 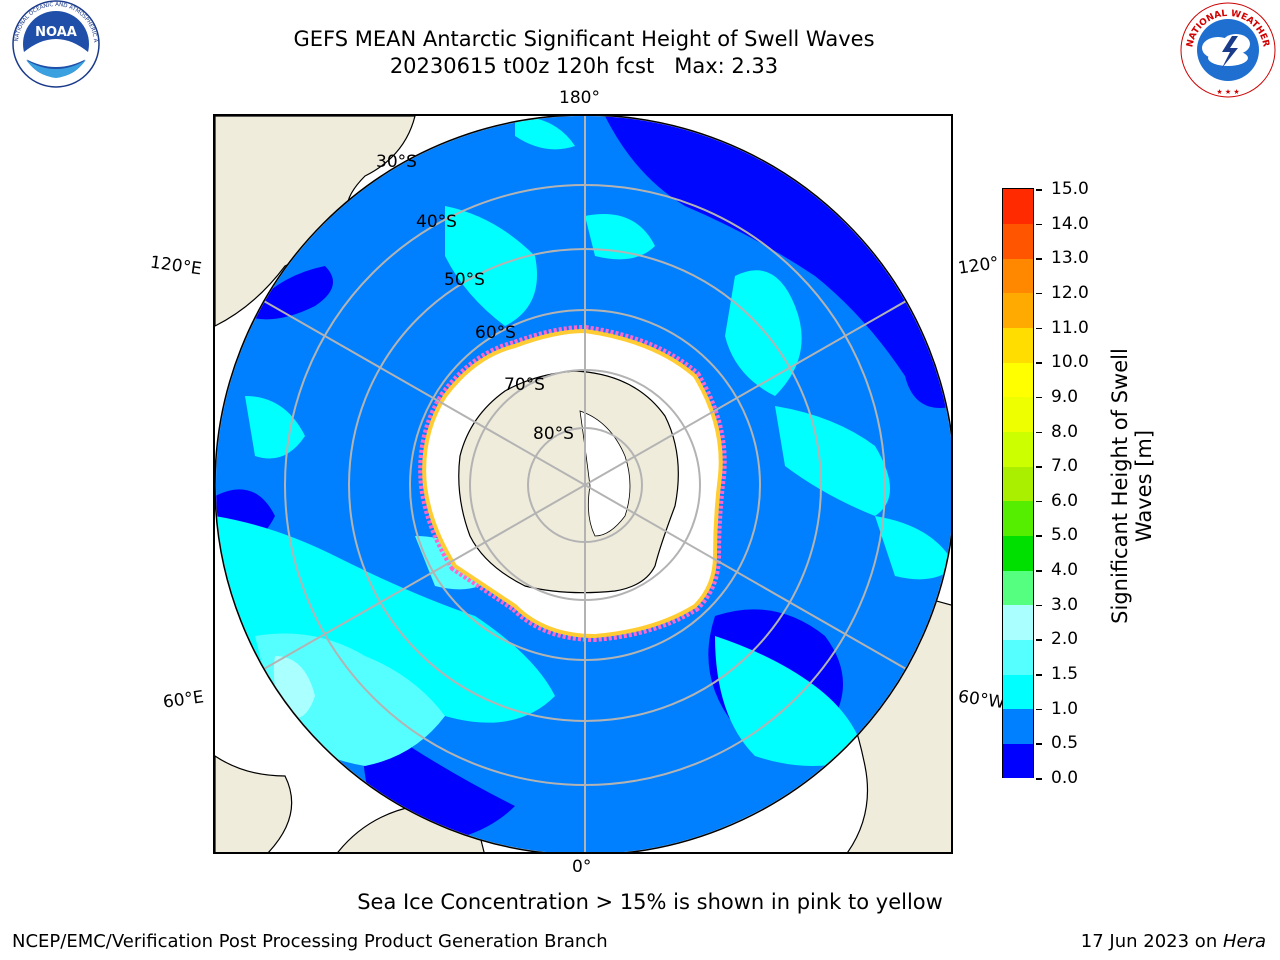 I want to click on colorbar-tick-label: 1.0, so click(x=1065, y=708).